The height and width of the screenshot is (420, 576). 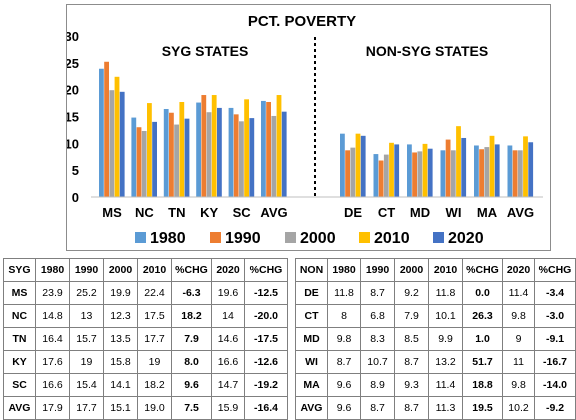 What do you see at coordinates (242, 212) in the screenshot?
I see `x-tick-label: SC` at bounding box center [242, 212].